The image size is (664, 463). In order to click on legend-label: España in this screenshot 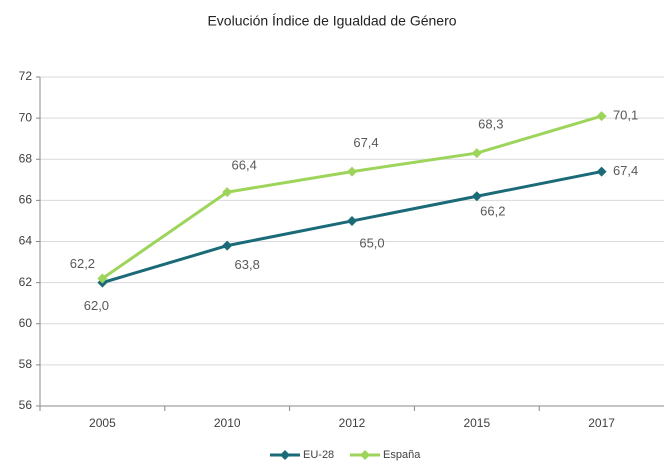, I will do `click(402, 455)`.